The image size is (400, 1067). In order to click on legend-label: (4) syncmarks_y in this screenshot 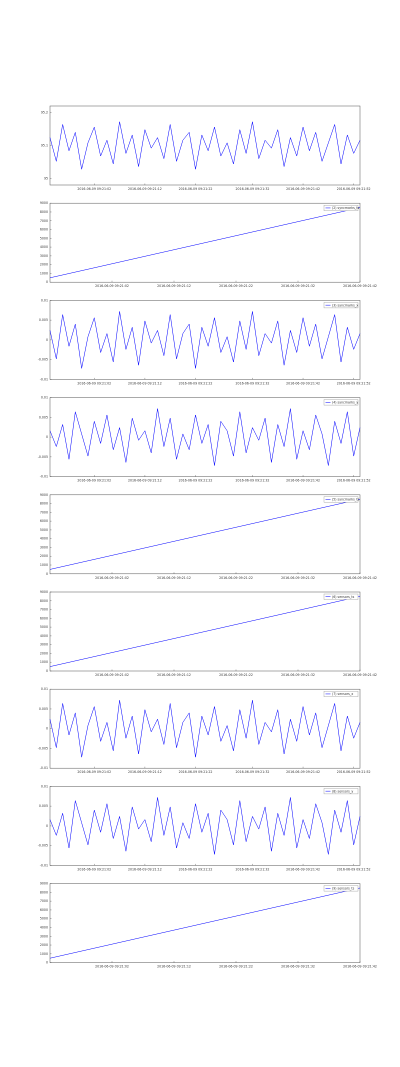, I will do `click(345, 403)`.